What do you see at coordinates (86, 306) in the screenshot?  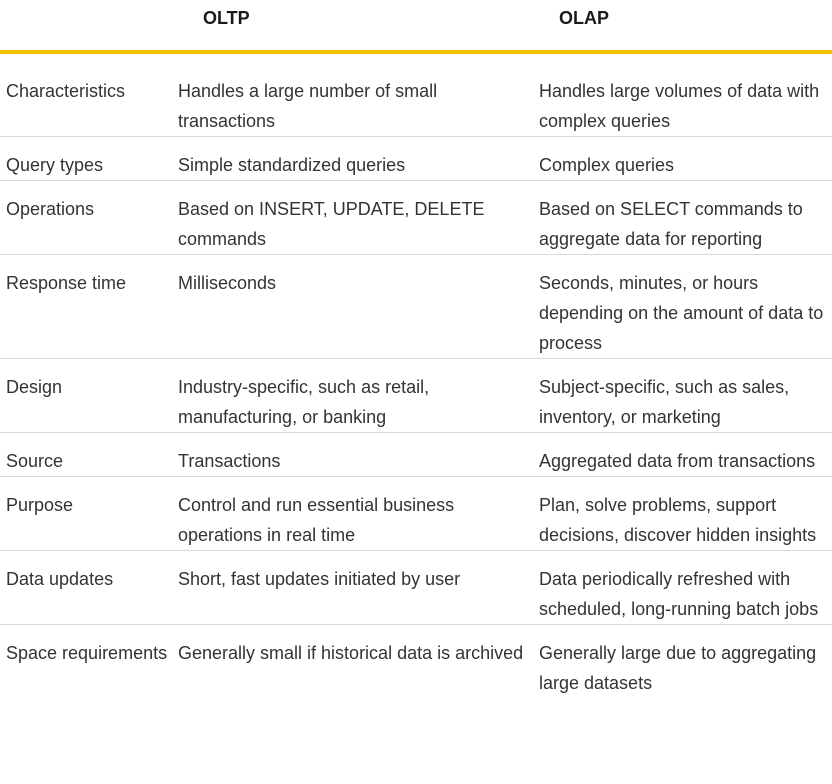 I see `row-label-cell: Response time` at bounding box center [86, 306].